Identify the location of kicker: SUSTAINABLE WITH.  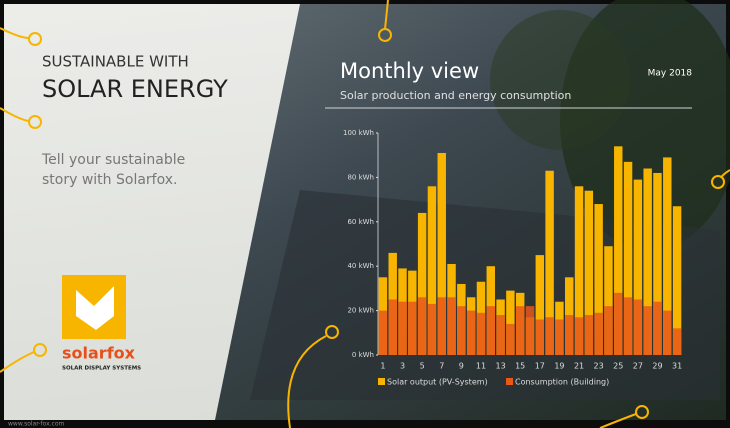
(115, 62).